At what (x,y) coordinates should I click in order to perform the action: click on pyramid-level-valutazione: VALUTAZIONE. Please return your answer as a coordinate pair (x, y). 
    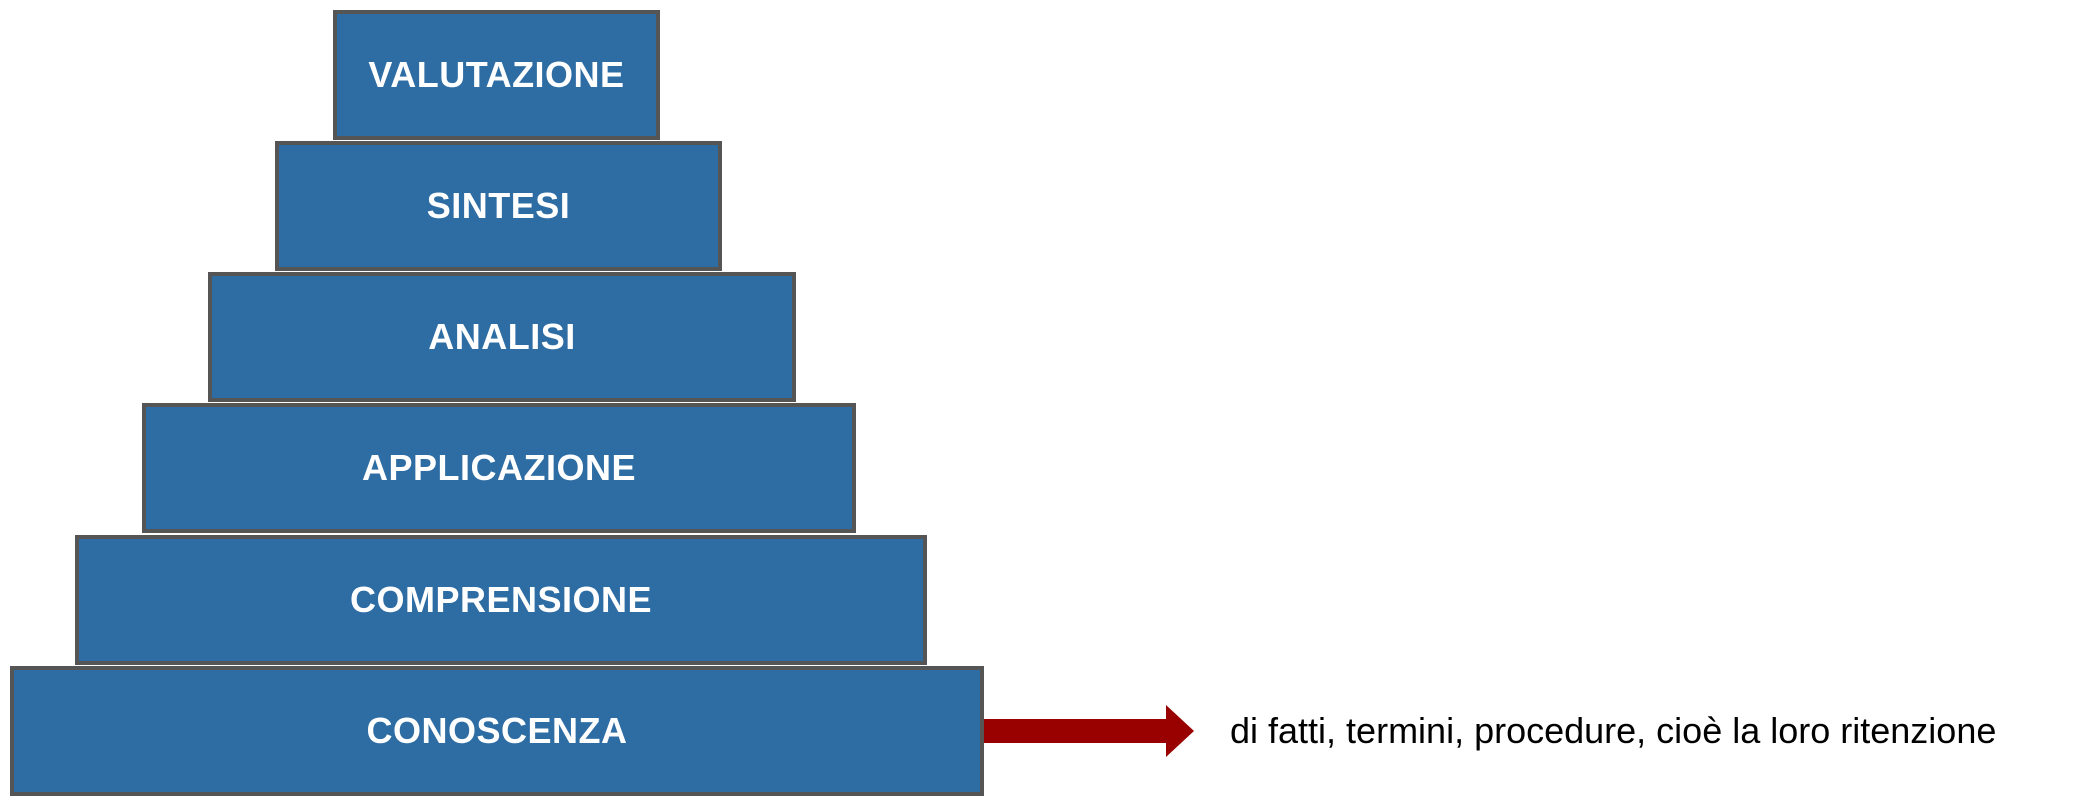
    Looking at the image, I should click on (496, 75).